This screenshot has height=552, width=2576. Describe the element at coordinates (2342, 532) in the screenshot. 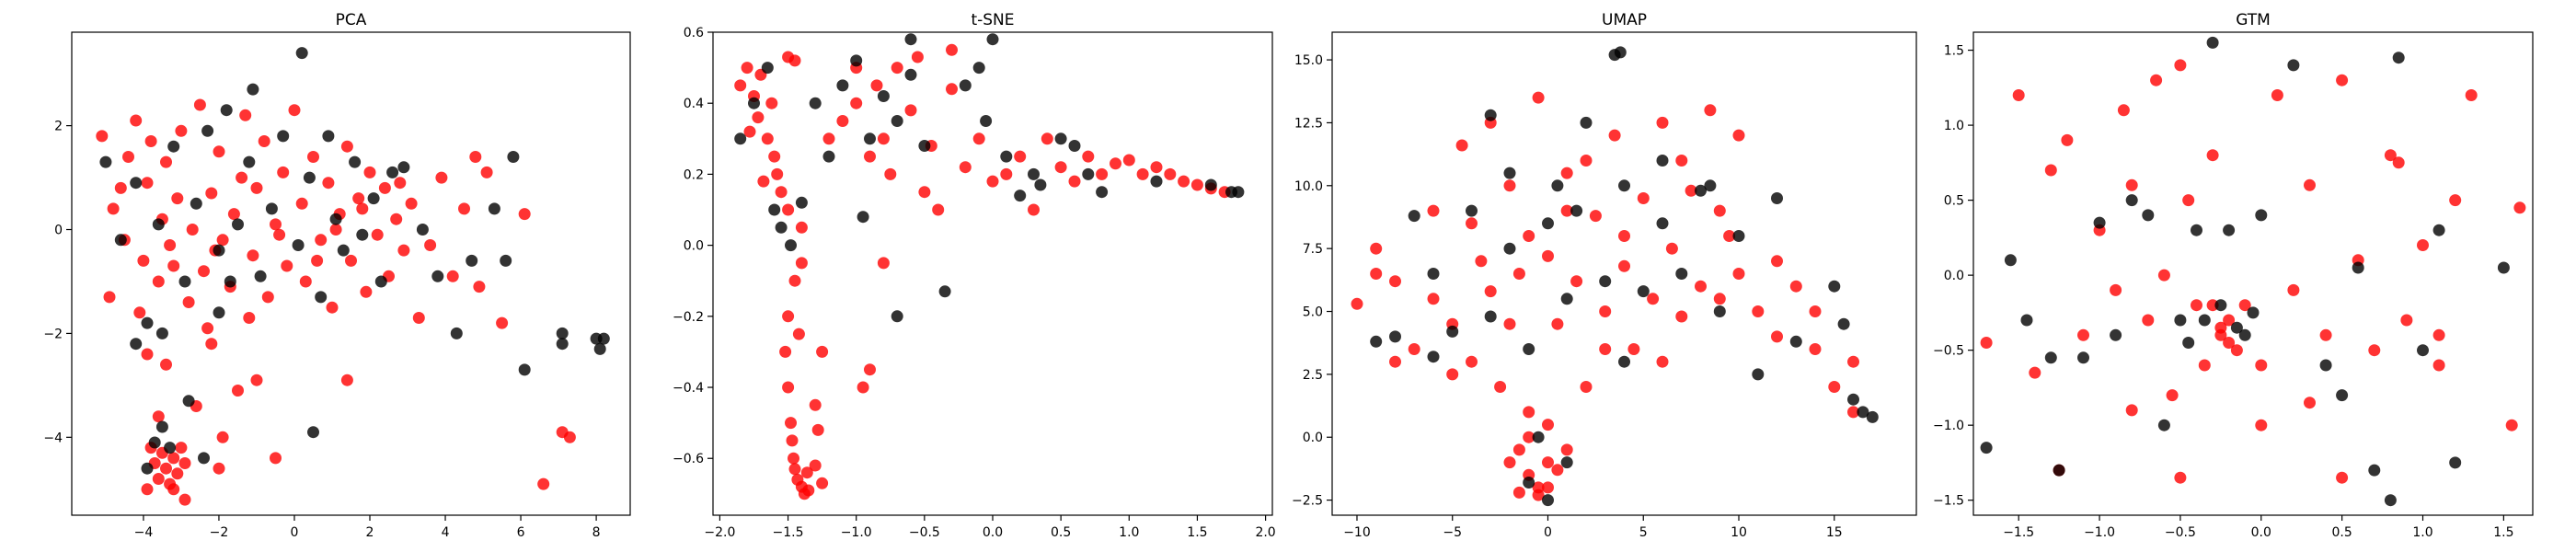

I see `x-tick-label: 0.5` at that location.